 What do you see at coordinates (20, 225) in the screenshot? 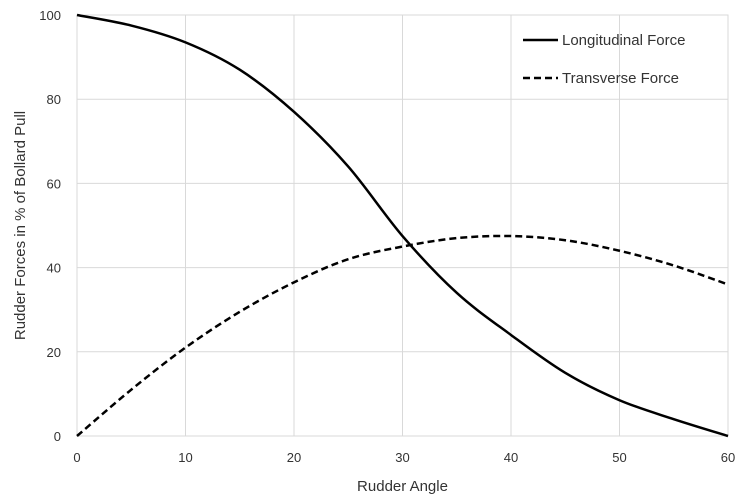
I see `y-axis-title: Rudder Forces in % of Bollard Pull` at bounding box center [20, 225].